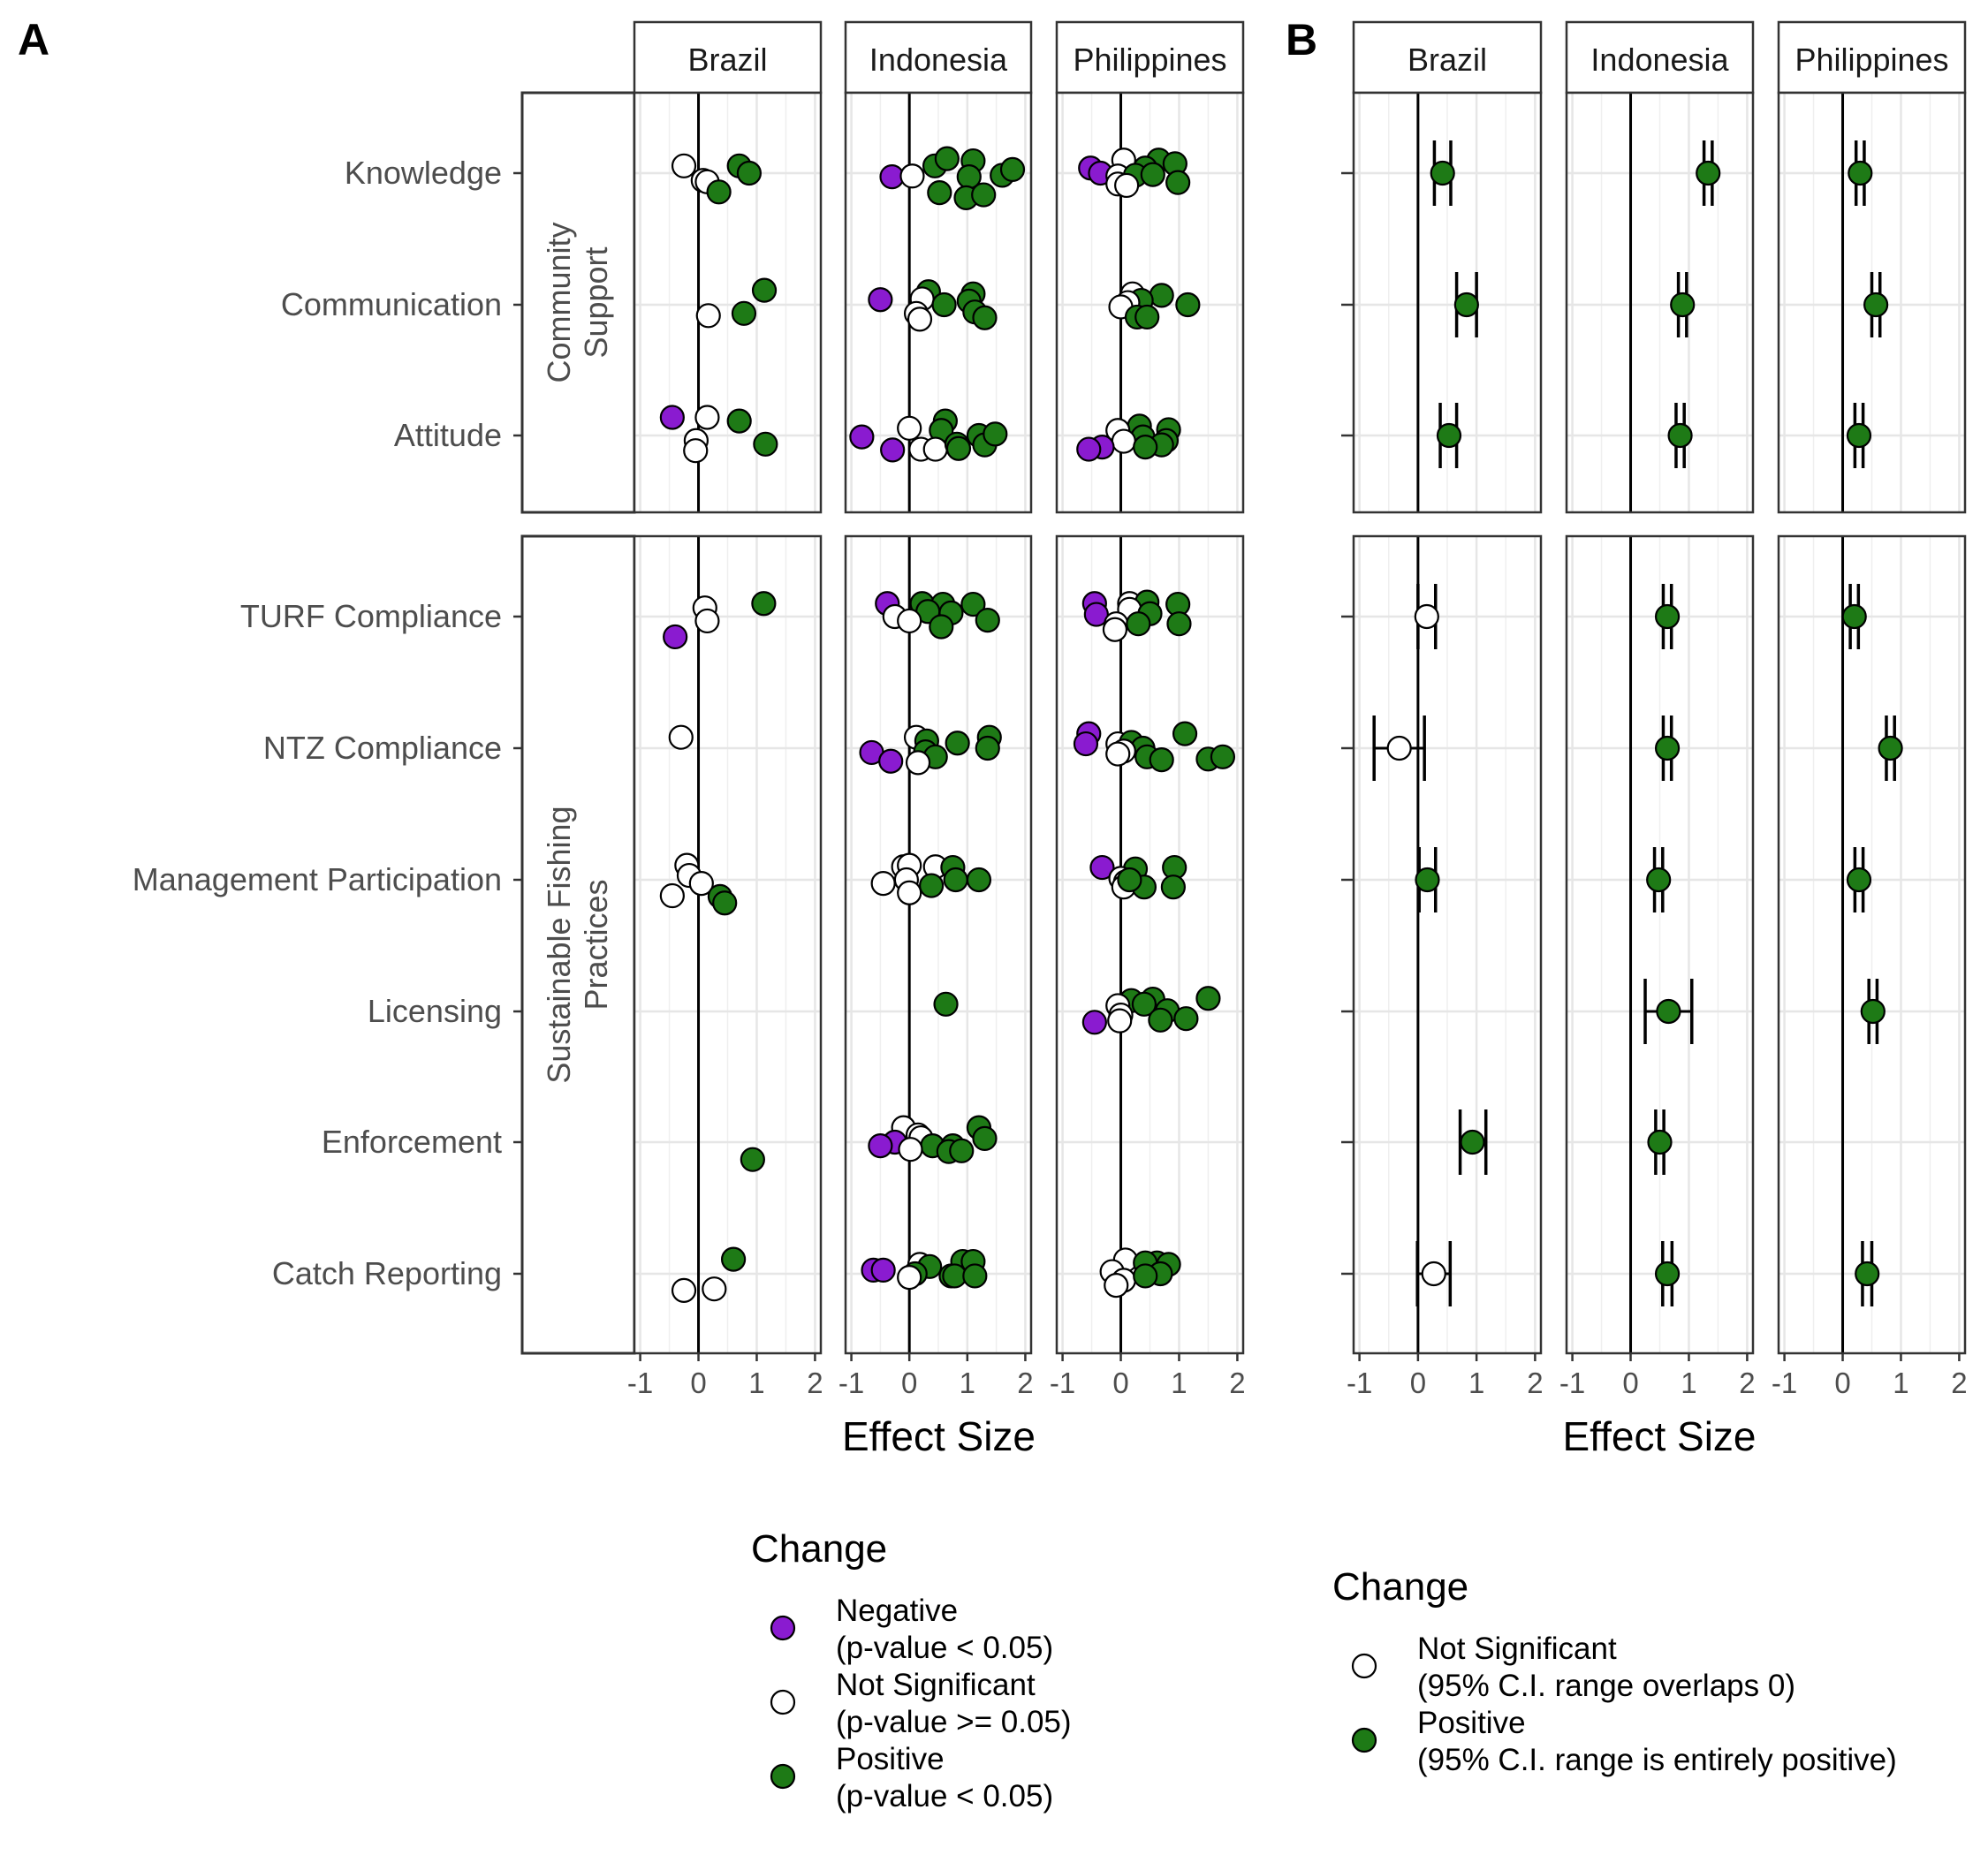 The height and width of the screenshot is (1855, 1988). I want to click on panel-a-label: A, so click(33, 39).